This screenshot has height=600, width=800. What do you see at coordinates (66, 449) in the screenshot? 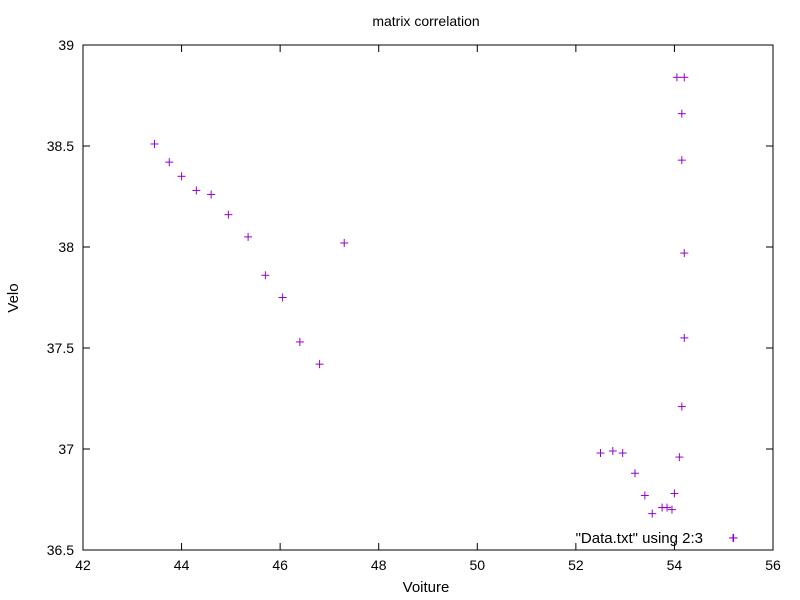
I see `y-tick-label: 37` at bounding box center [66, 449].